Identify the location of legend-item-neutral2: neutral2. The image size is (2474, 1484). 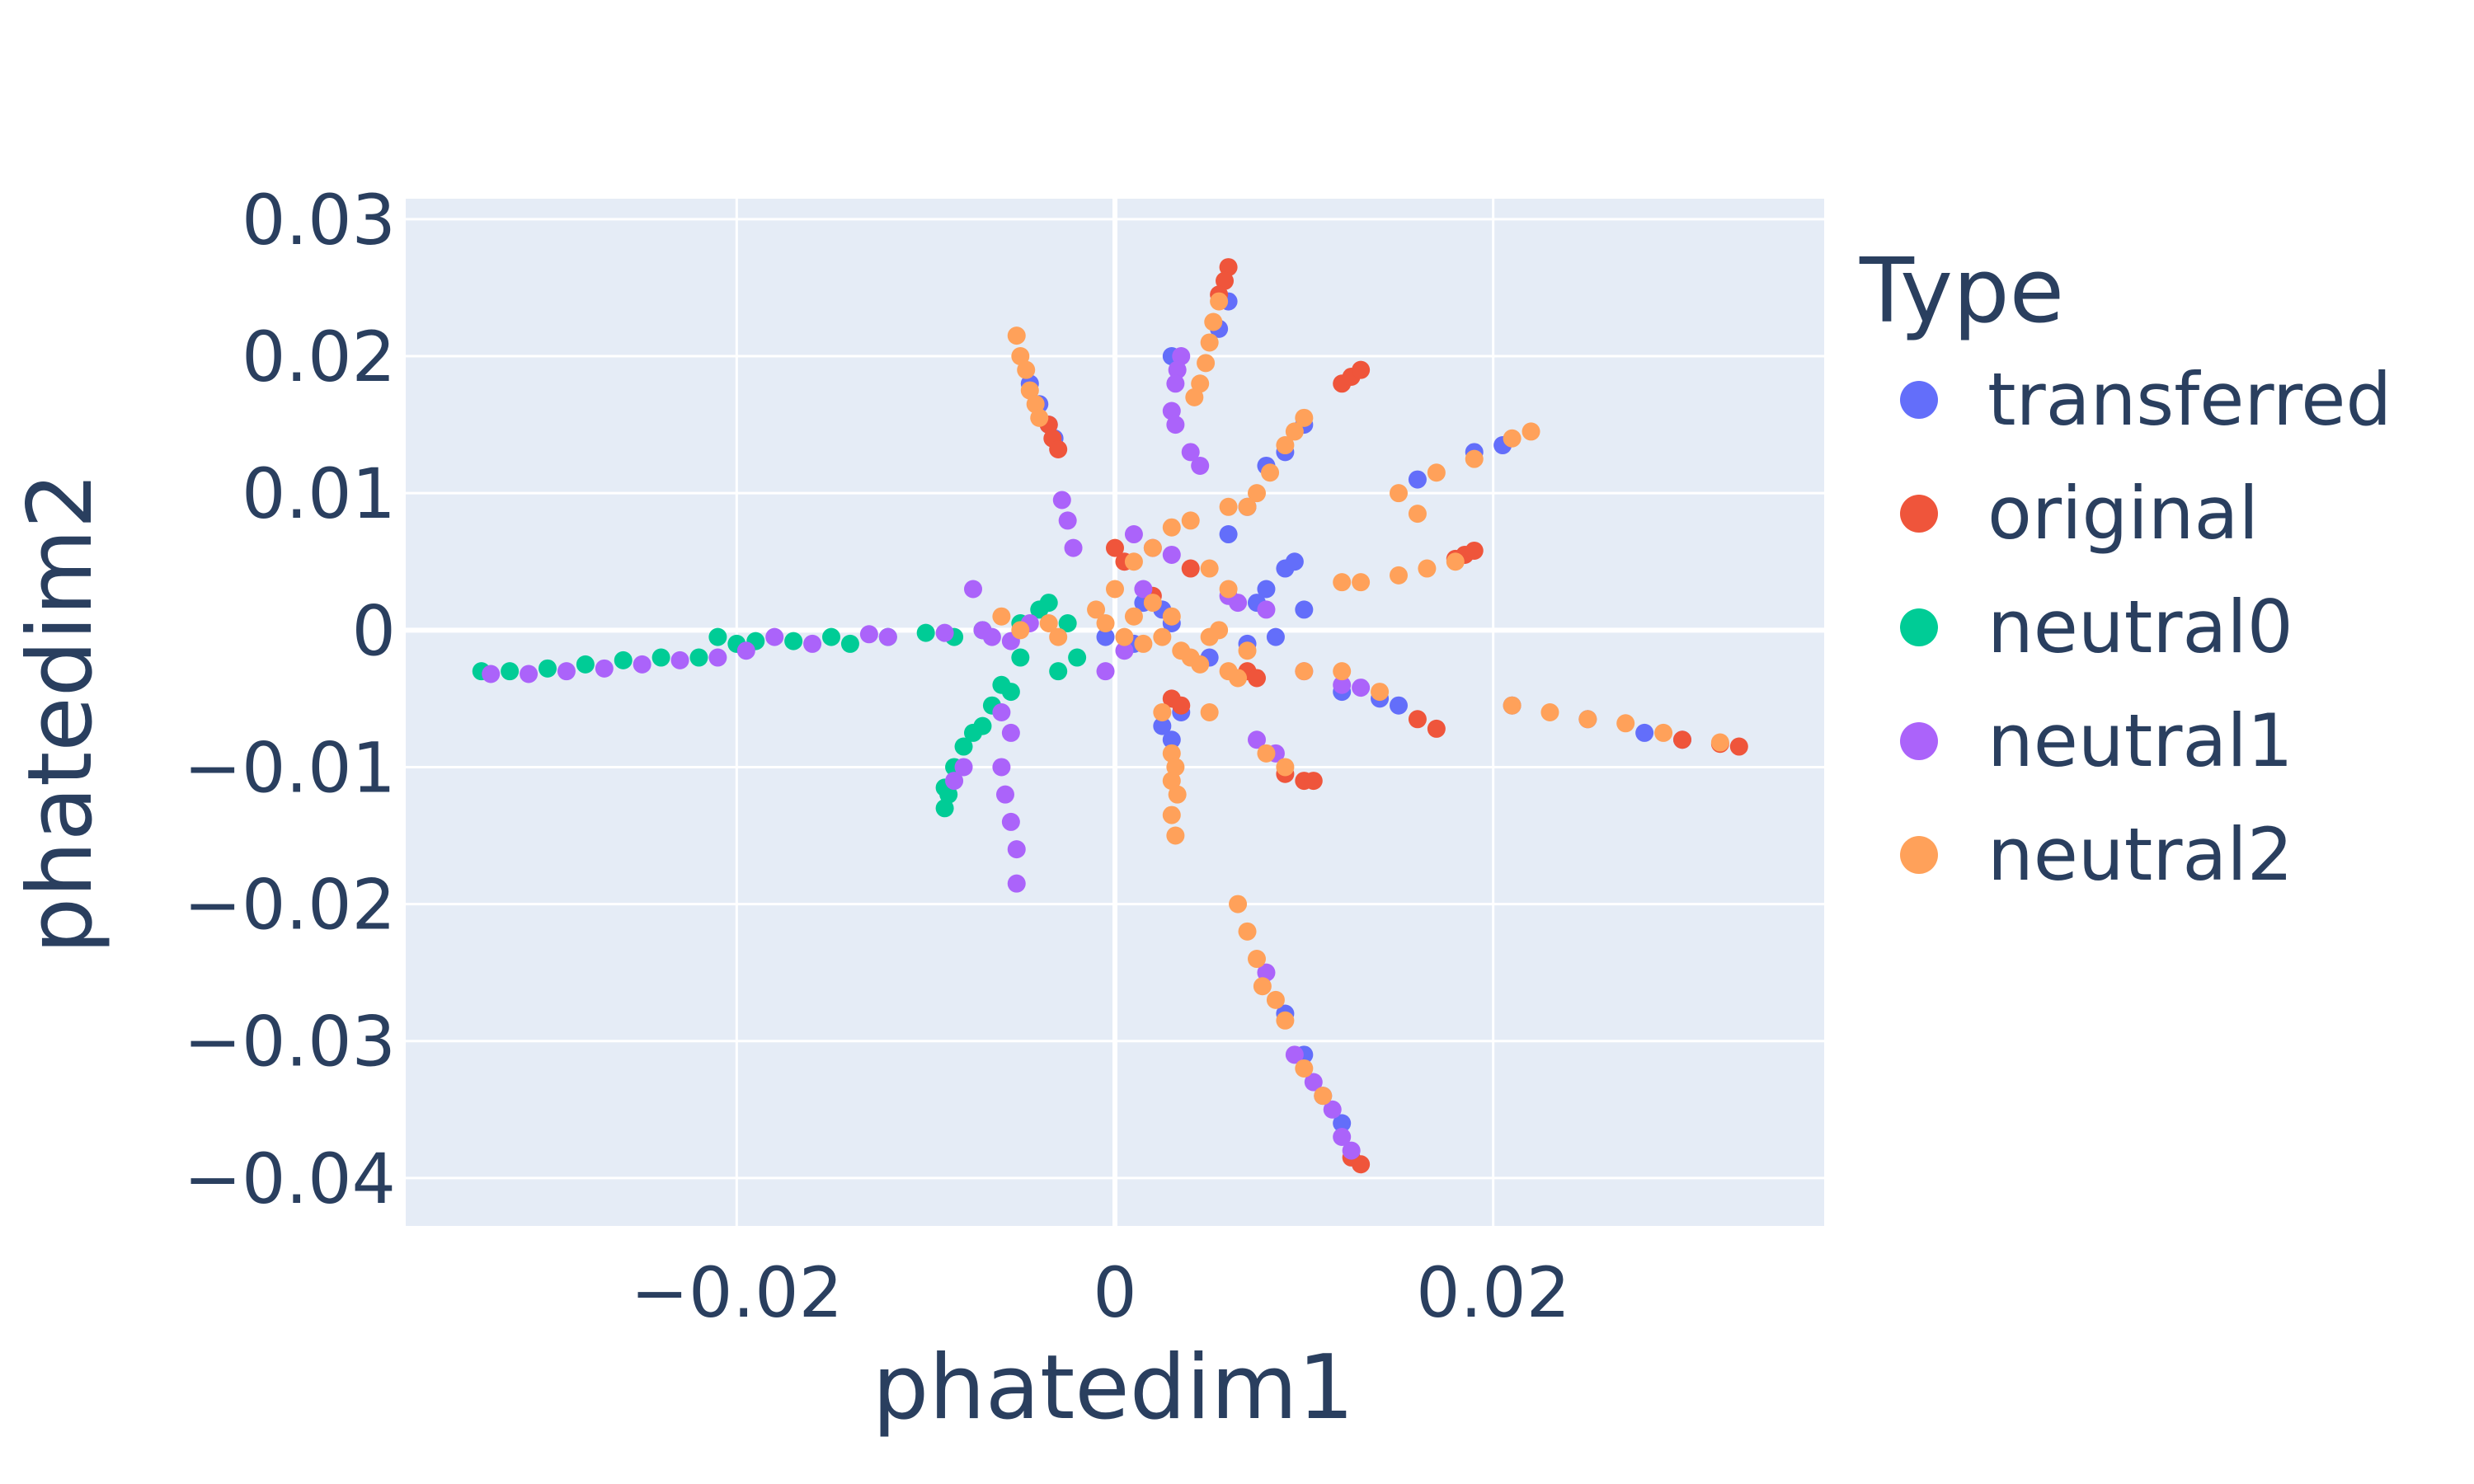
(2096, 855).